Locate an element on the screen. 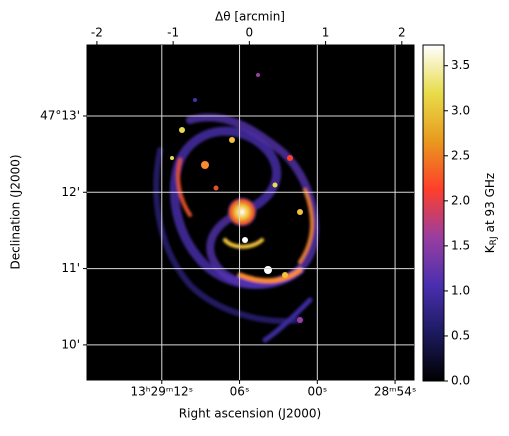 This screenshot has width=509, height=436. y-tick-label: 10' is located at coordinates (70, 344).